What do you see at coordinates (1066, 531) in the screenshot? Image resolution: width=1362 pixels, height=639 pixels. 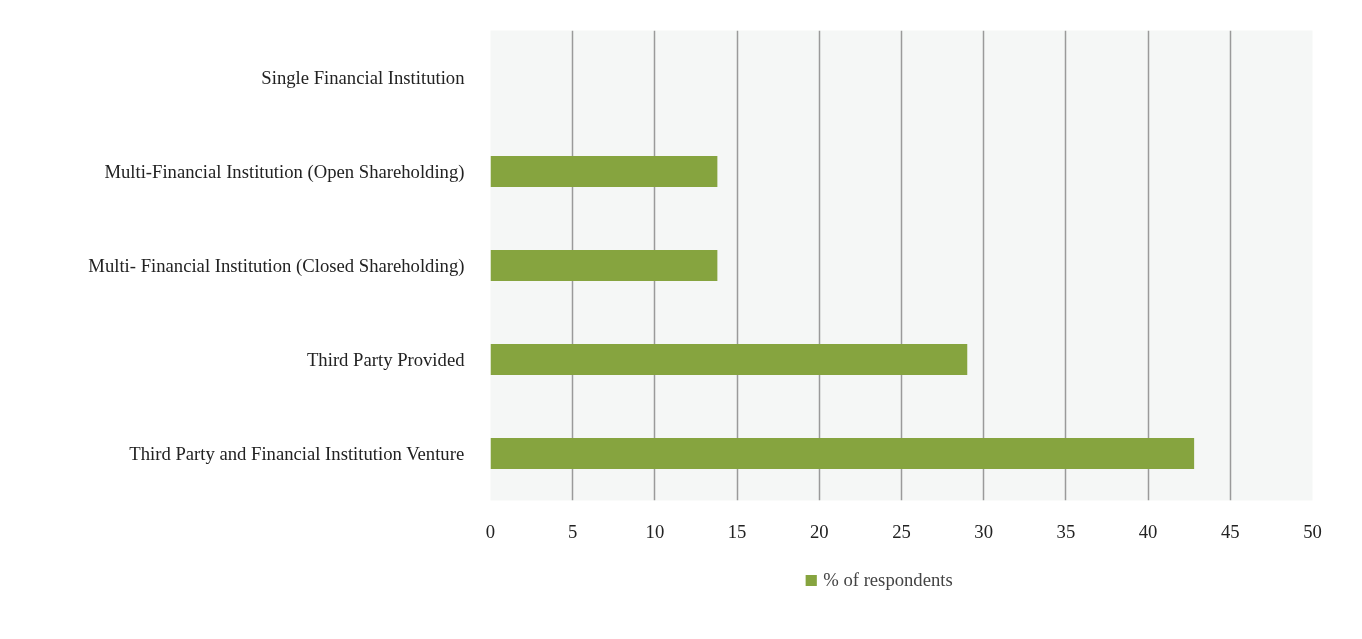 I see `x-tick-label: 35` at bounding box center [1066, 531].